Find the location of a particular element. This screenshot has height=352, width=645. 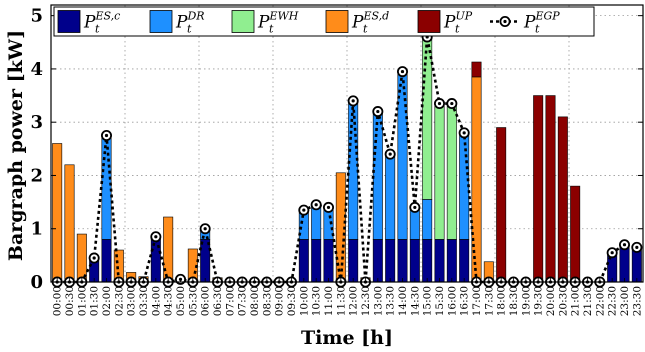

legend-sub-0: t is located at coordinates (97, 29).